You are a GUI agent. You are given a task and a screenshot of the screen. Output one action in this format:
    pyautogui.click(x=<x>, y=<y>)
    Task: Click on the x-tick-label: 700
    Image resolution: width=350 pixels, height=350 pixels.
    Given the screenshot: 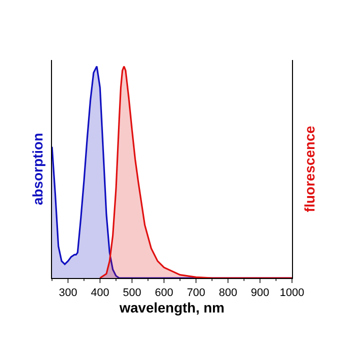 What is the action you would take?
    pyautogui.click(x=196, y=293)
    